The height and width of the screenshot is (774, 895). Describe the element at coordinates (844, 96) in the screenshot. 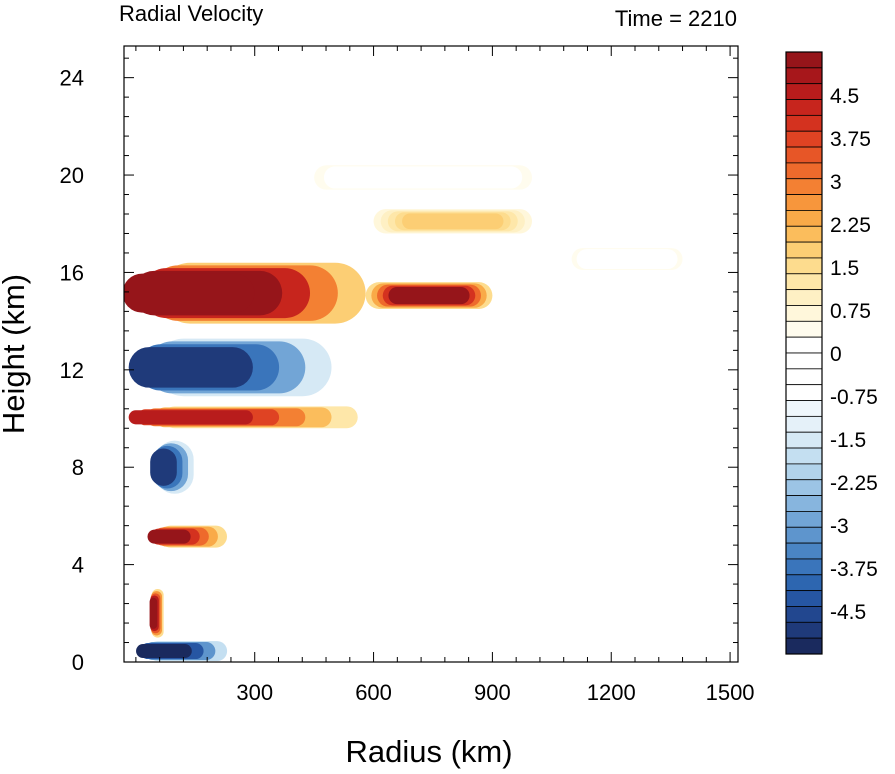

I see `colorbar-label: 4.5` at that location.